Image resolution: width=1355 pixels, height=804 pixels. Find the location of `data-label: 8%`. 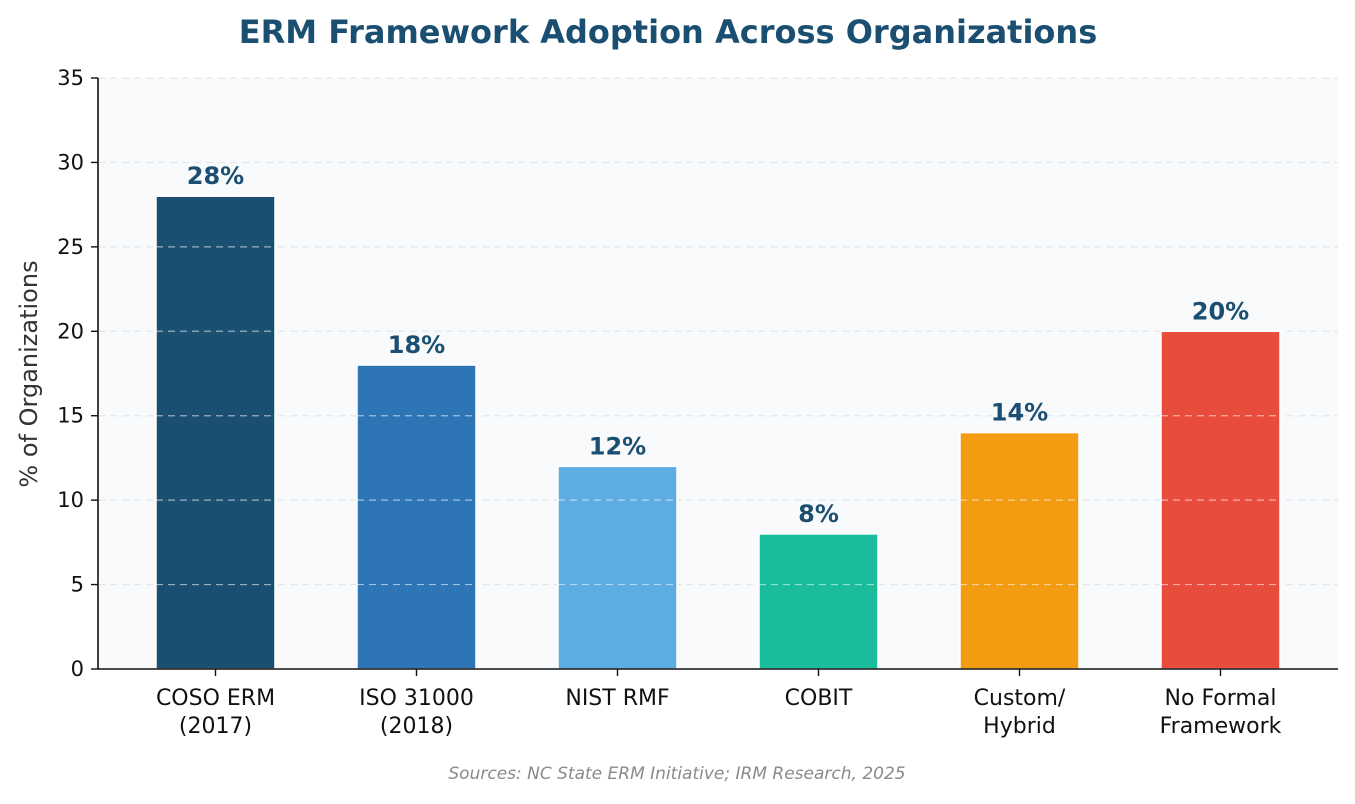

data-label: 8% is located at coordinates (818, 514).